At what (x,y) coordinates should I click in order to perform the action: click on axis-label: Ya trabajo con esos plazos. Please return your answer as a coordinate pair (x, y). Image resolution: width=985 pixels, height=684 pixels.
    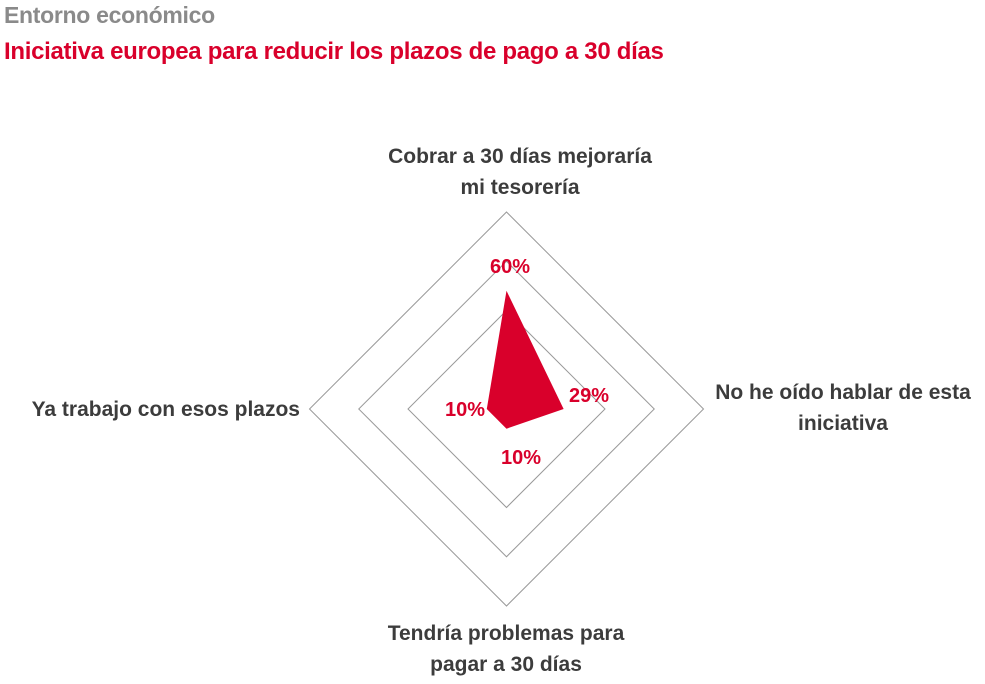
    Looking at the image, I should click on (166, 409).